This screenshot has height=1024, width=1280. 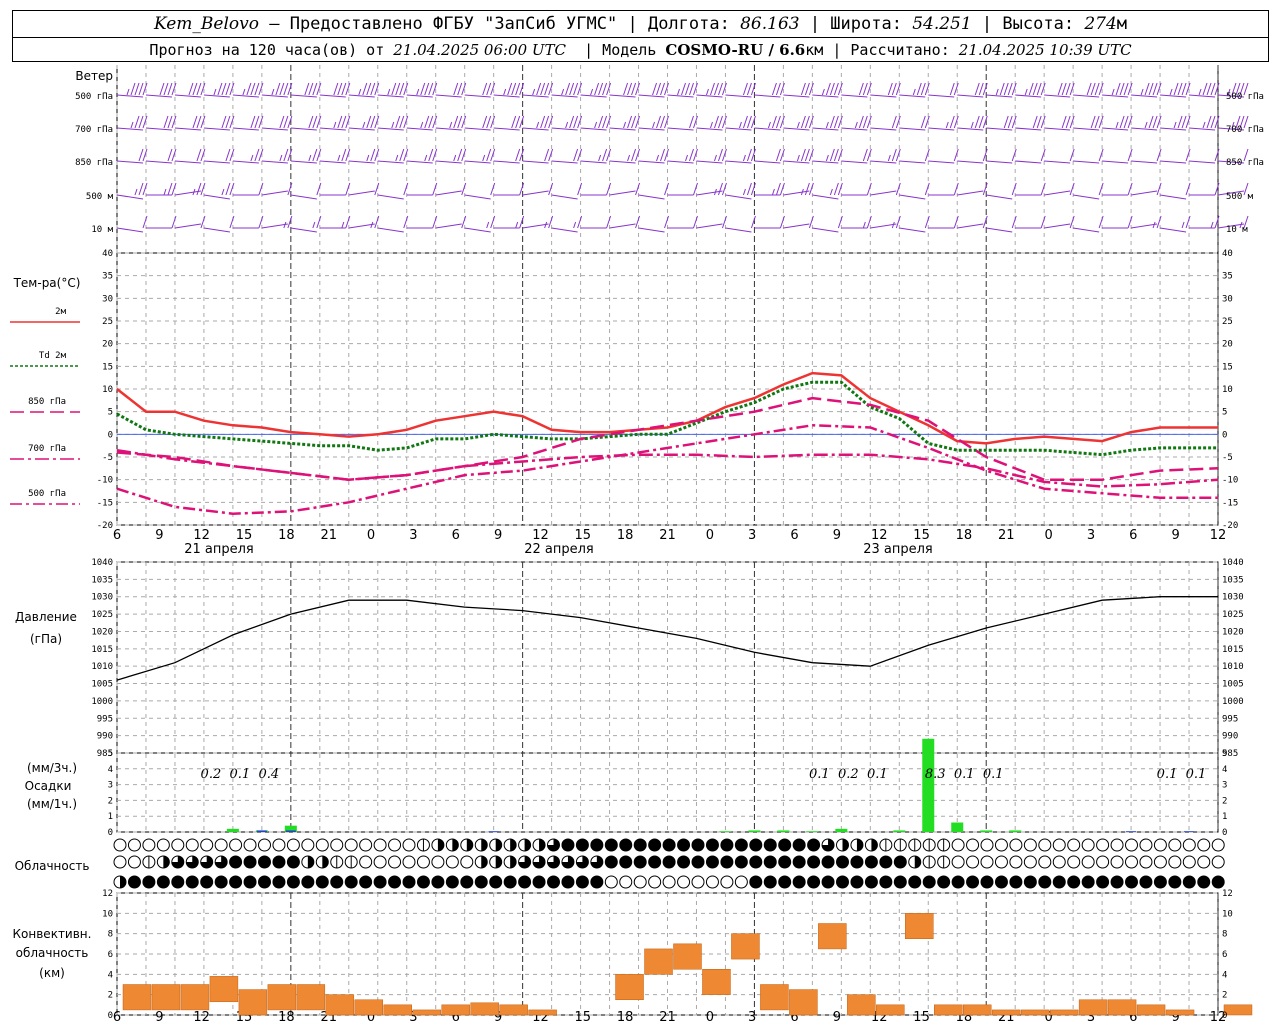 I want to click on conv-tick-right: 2, so click(x=1224, y=996).